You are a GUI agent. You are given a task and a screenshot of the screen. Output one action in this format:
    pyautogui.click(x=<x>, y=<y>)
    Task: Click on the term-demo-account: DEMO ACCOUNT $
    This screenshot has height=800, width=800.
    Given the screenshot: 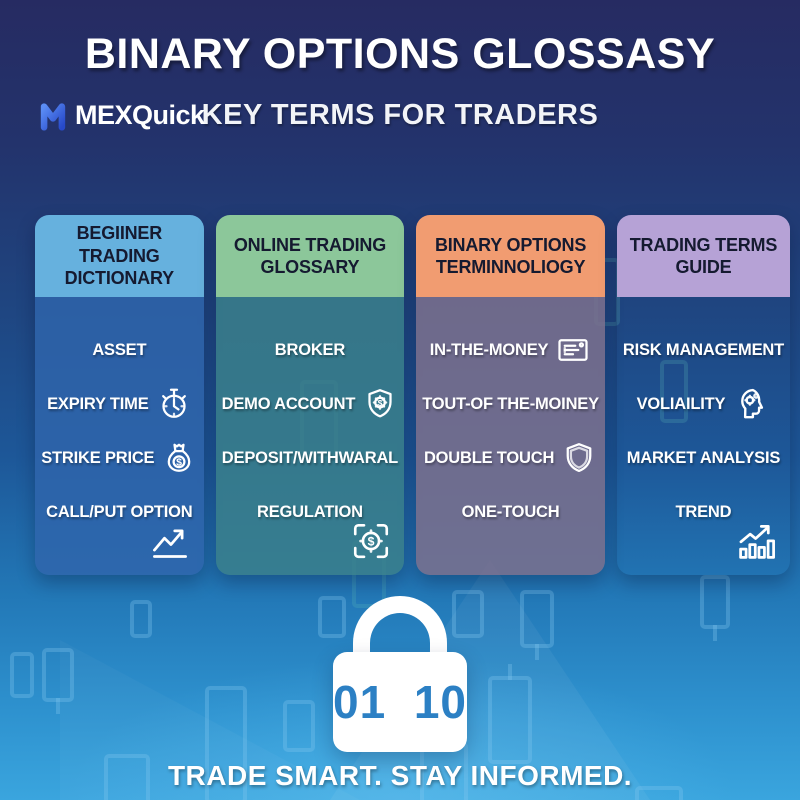 What is the action you would take?
    pyautogui.click(x=310, y=404)
    